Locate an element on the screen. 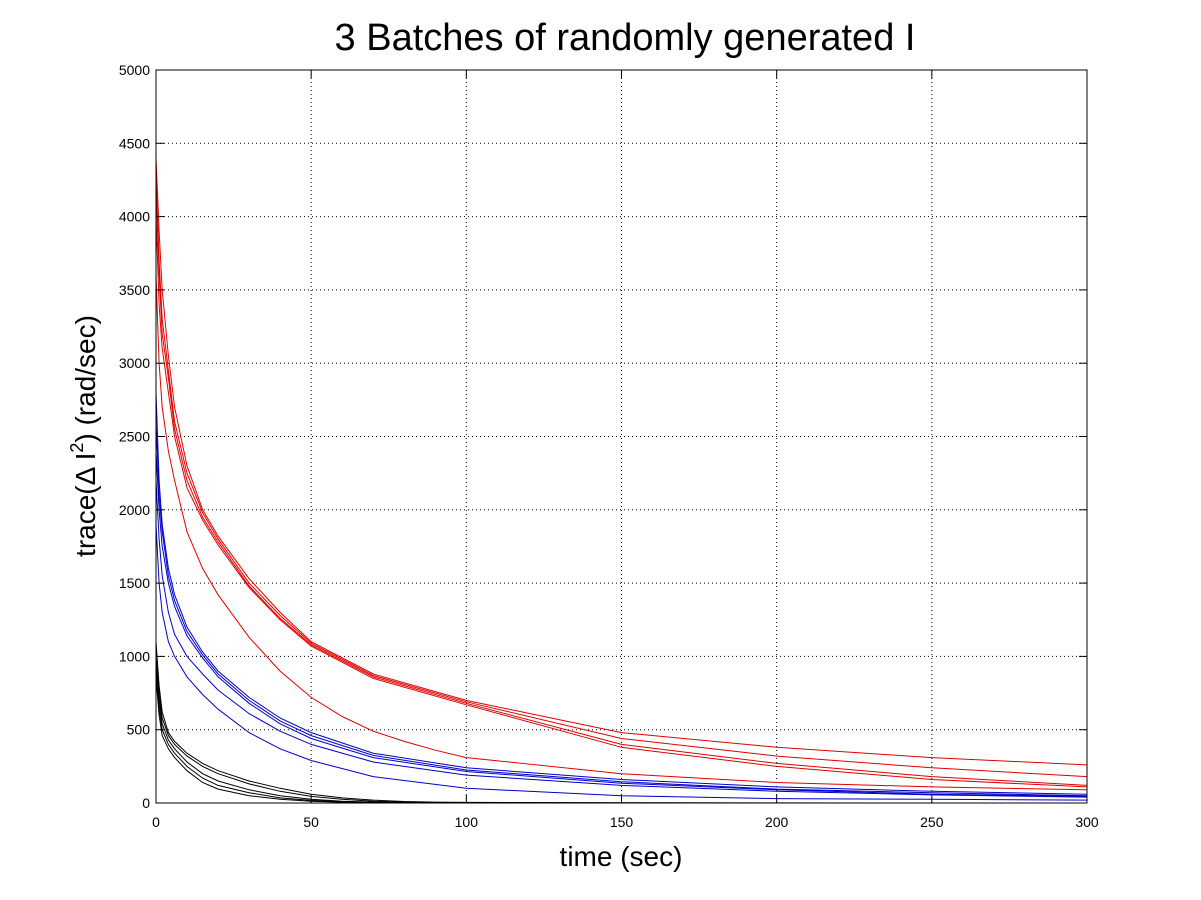 Image resolution: width=1201 pixels, height=900 pixels. x-tick-label: 250 is located at coordinates (932, 822).